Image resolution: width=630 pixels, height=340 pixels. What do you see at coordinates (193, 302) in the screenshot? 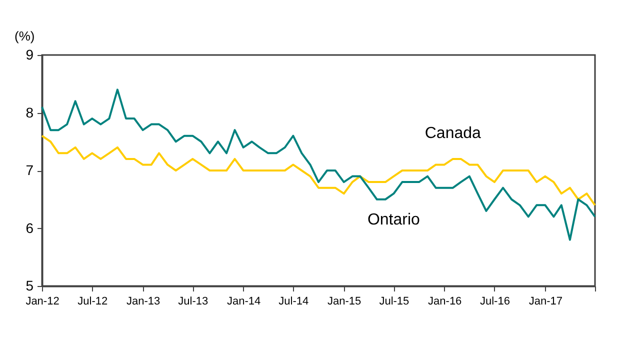
I see `x-tick-label: Jul-13` at bounding box center [193, 302].